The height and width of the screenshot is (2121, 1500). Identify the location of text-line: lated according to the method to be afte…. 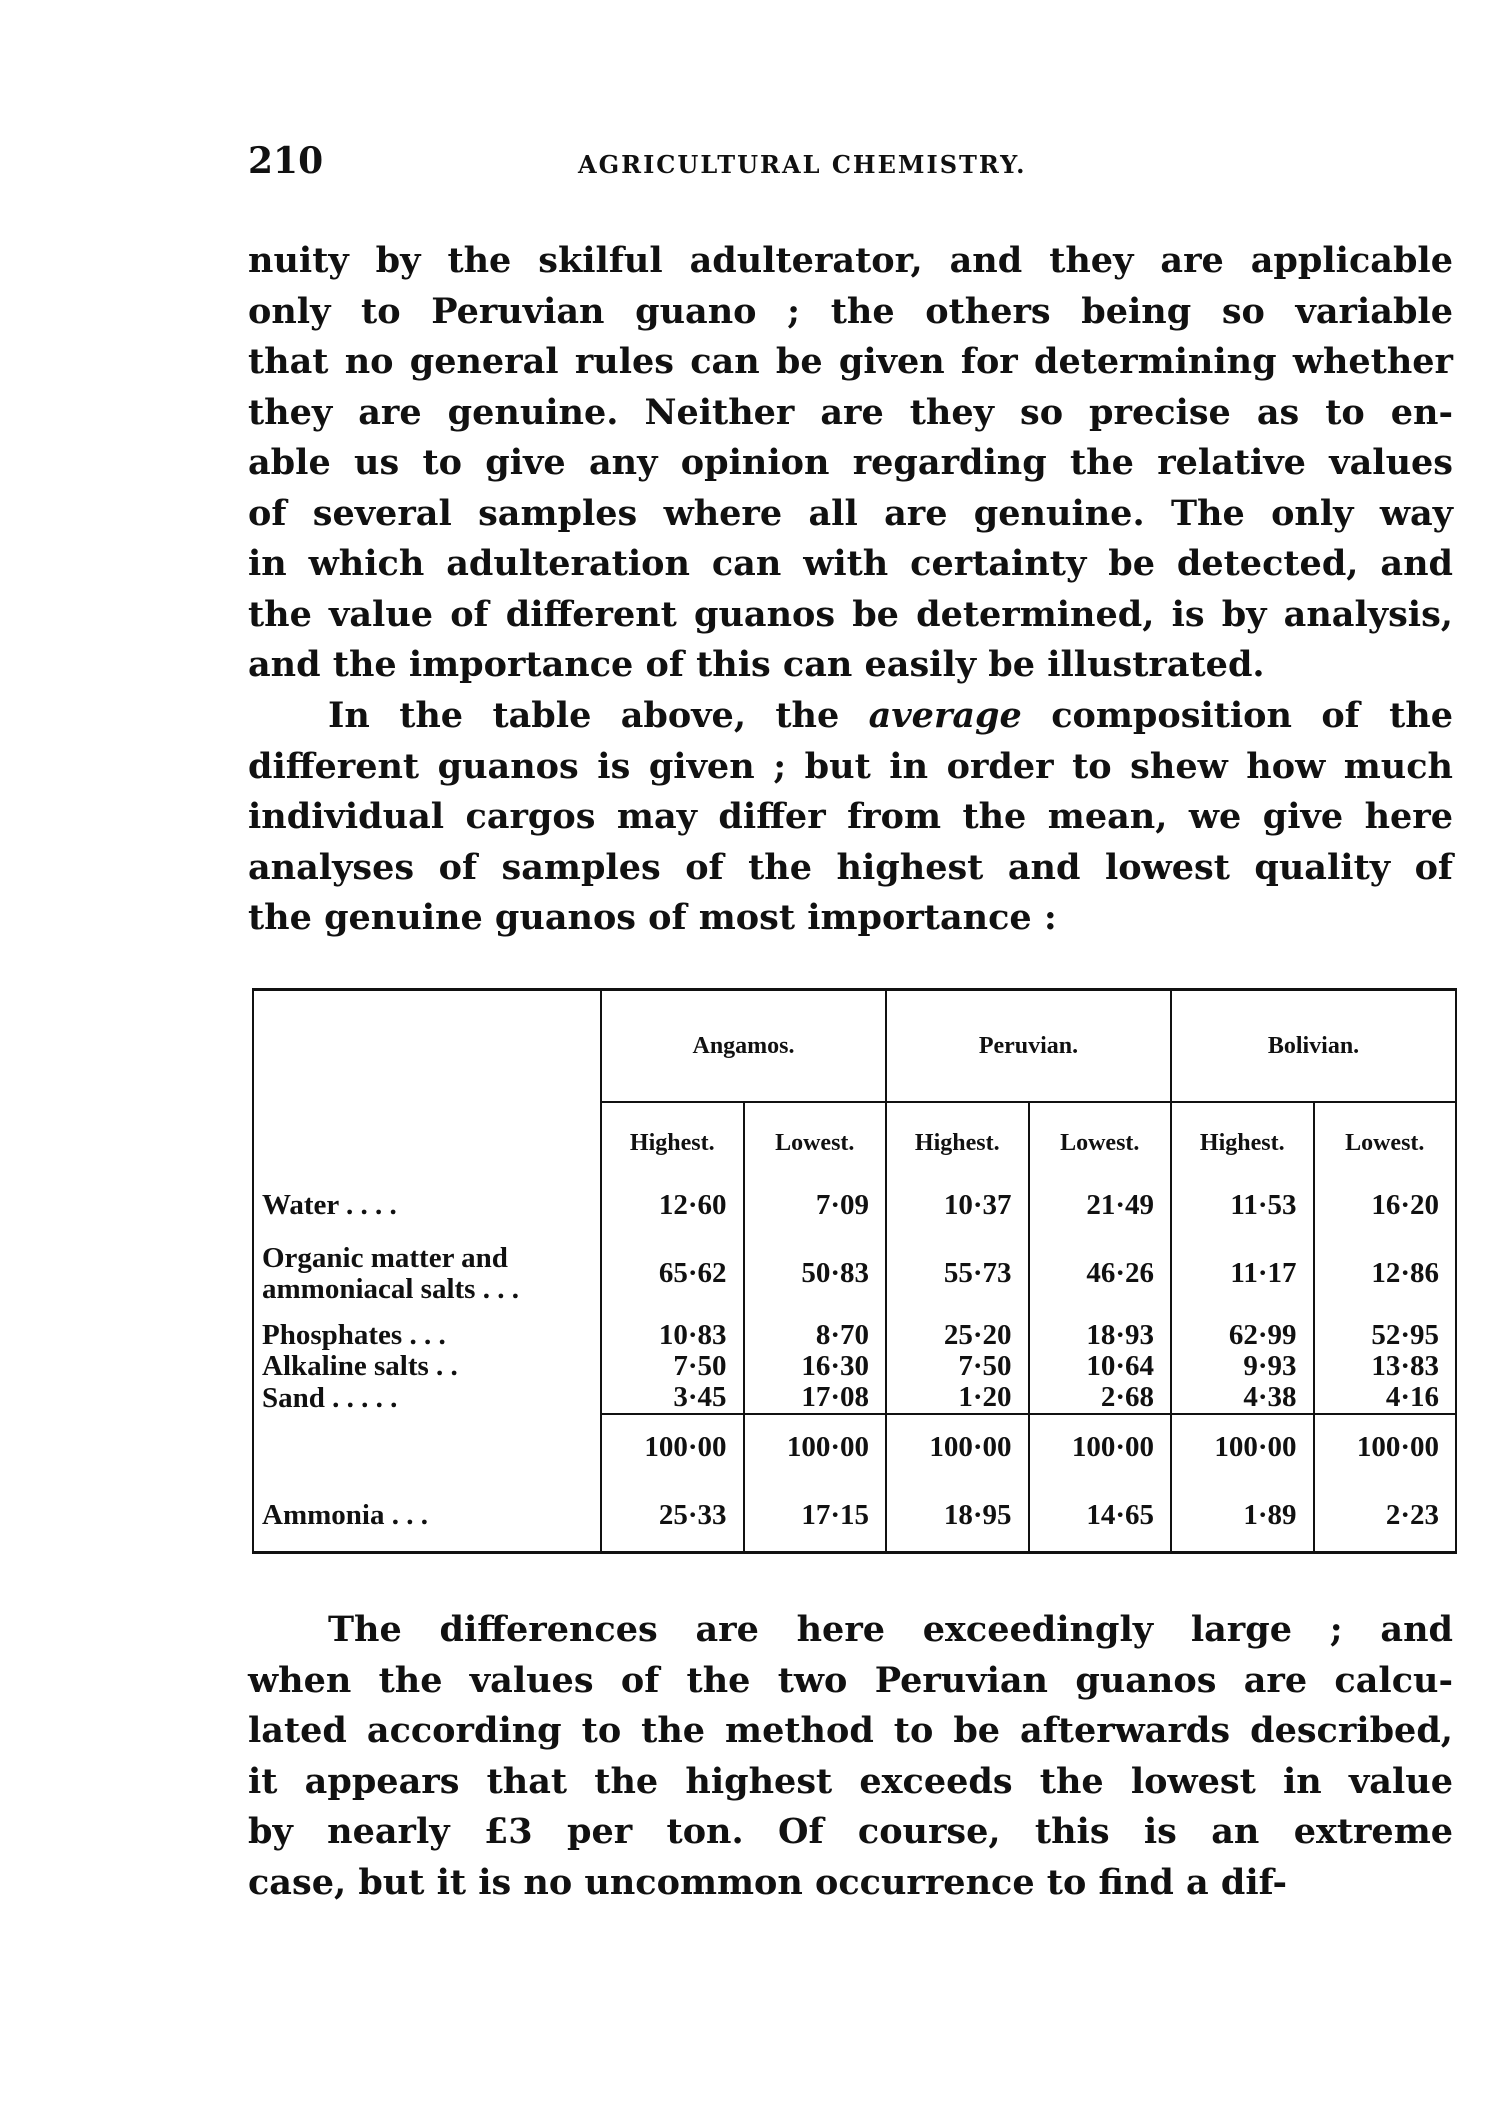
(850, 1730).